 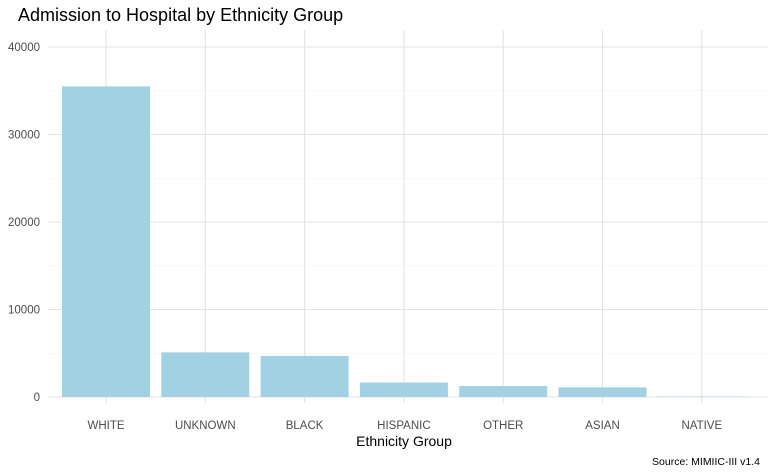 What do you see at coordinates (602, 426) in the screenshot?
I see `x-tick-label: ASIAN` at bounding box center [602, 426].